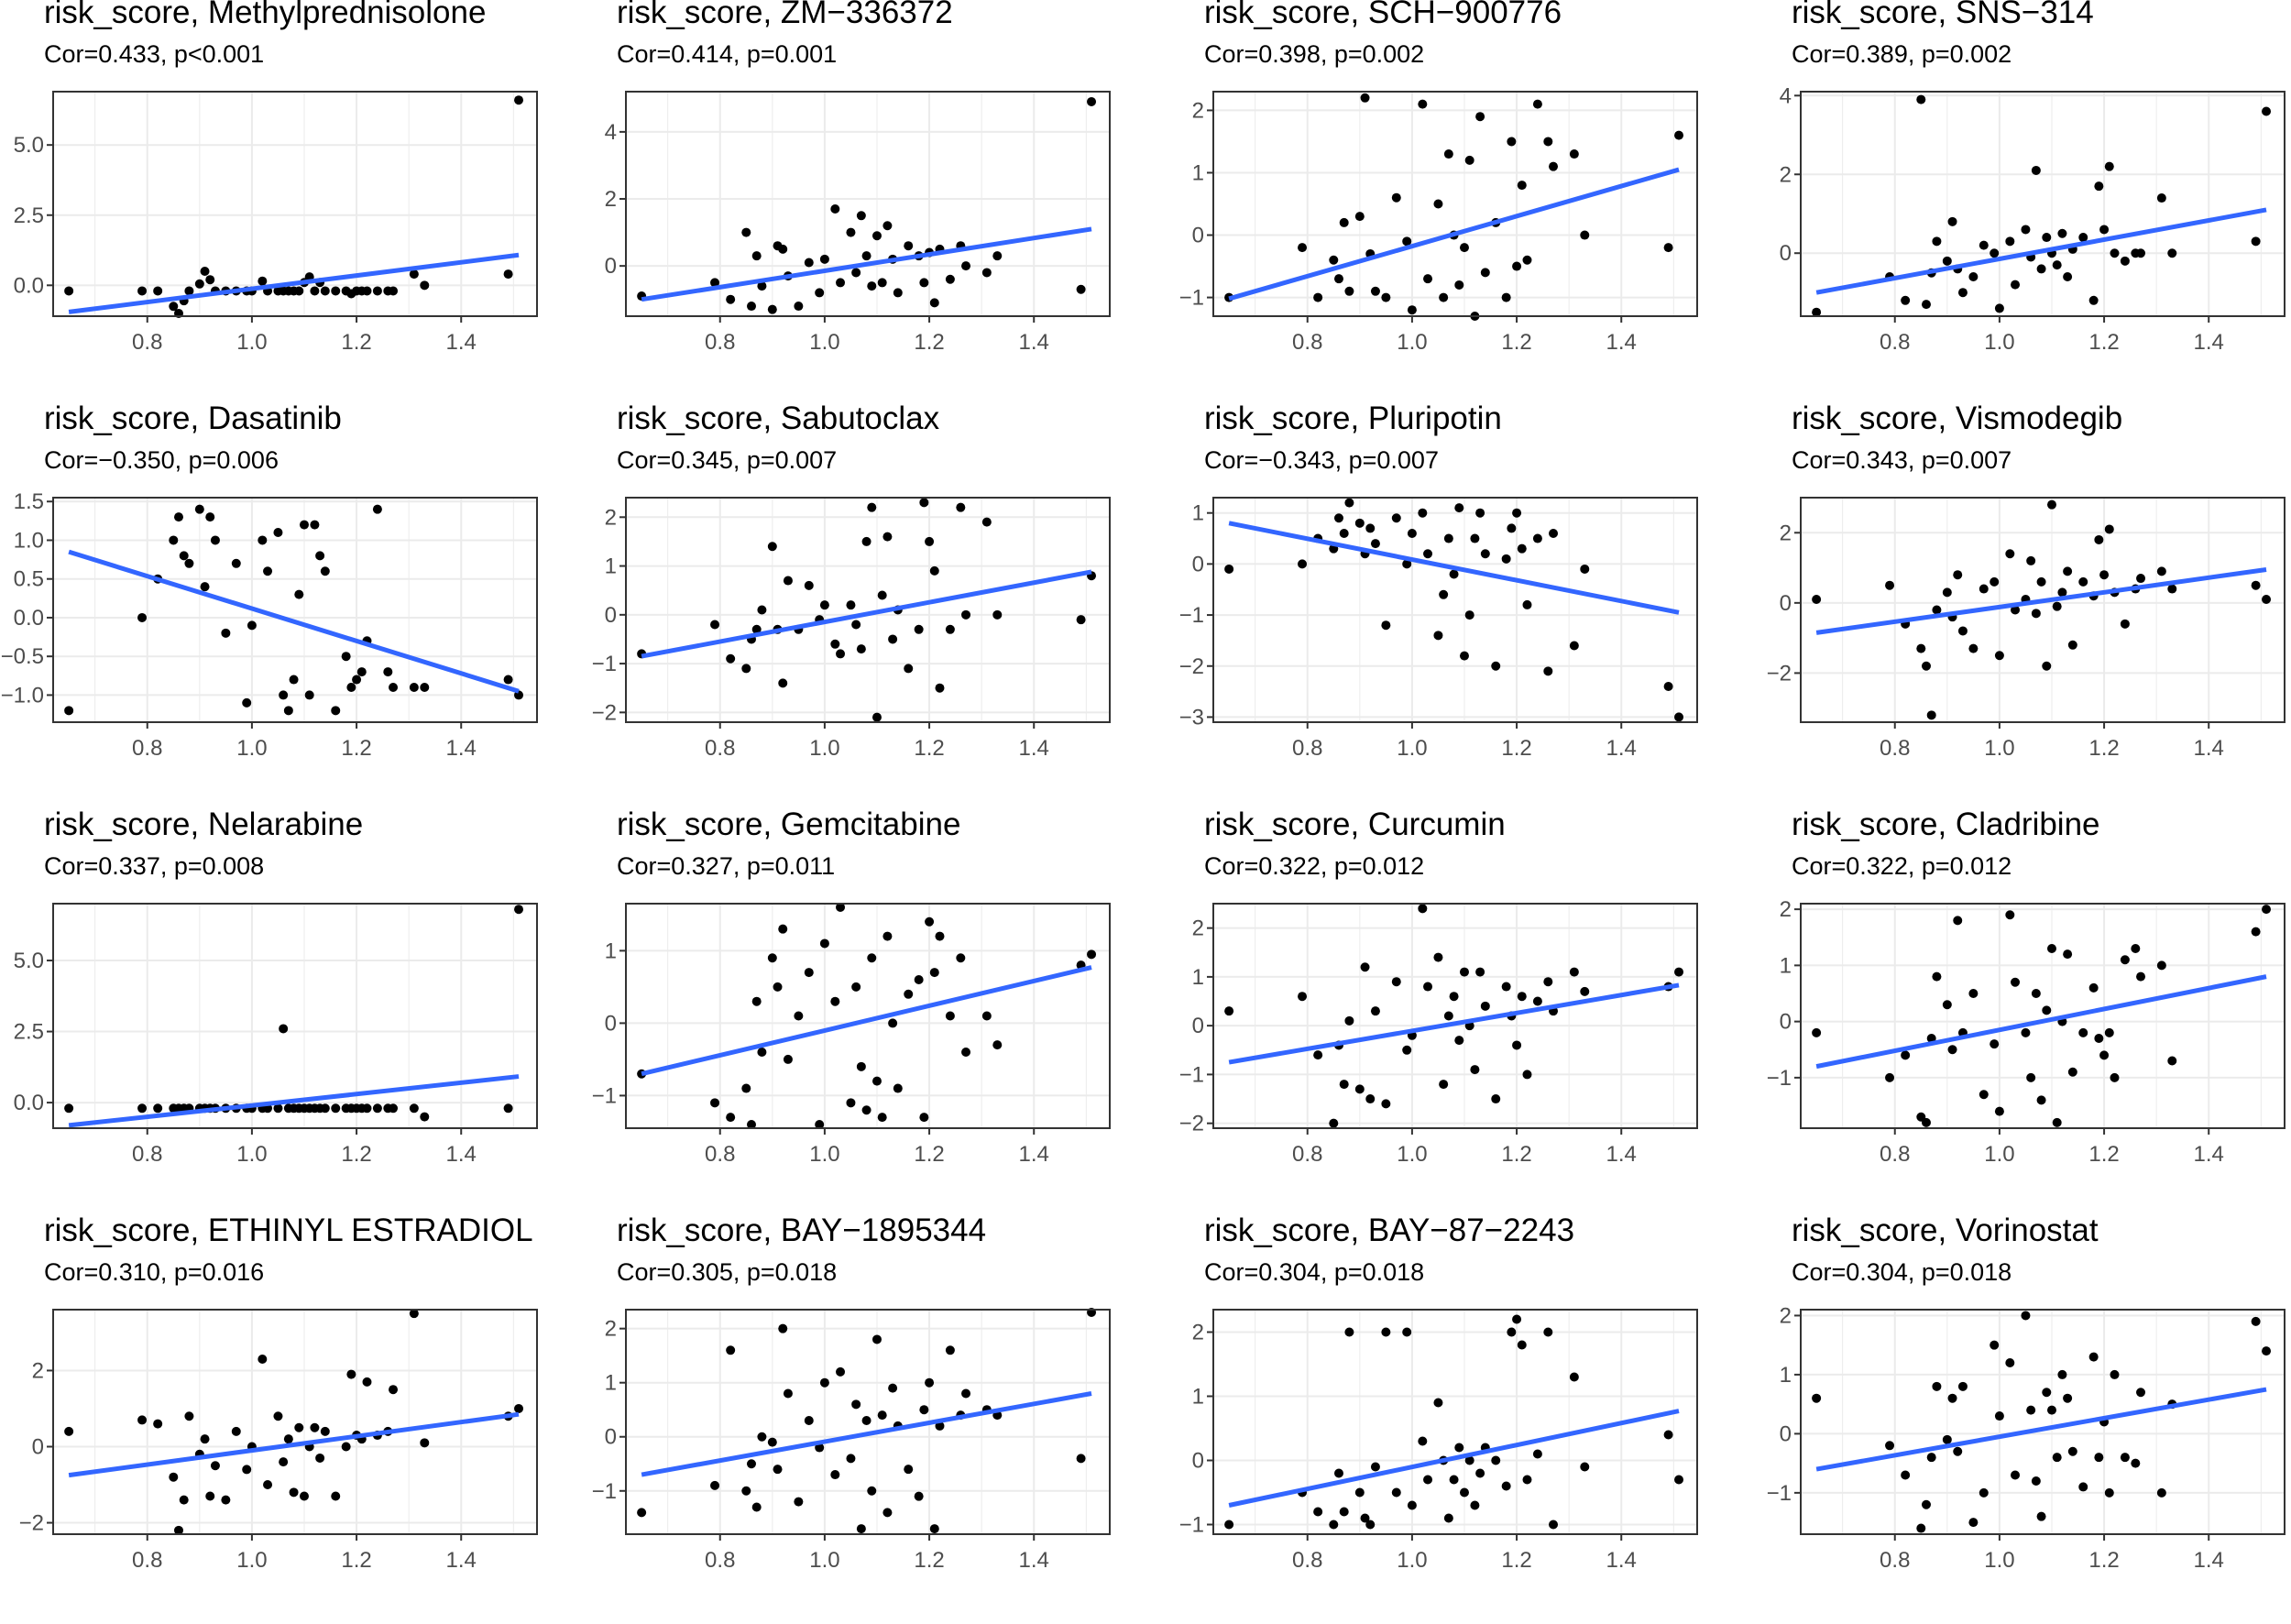  I want to click on panel-subtitle: Cor=0.337, p=0.008, so click(154, 866).